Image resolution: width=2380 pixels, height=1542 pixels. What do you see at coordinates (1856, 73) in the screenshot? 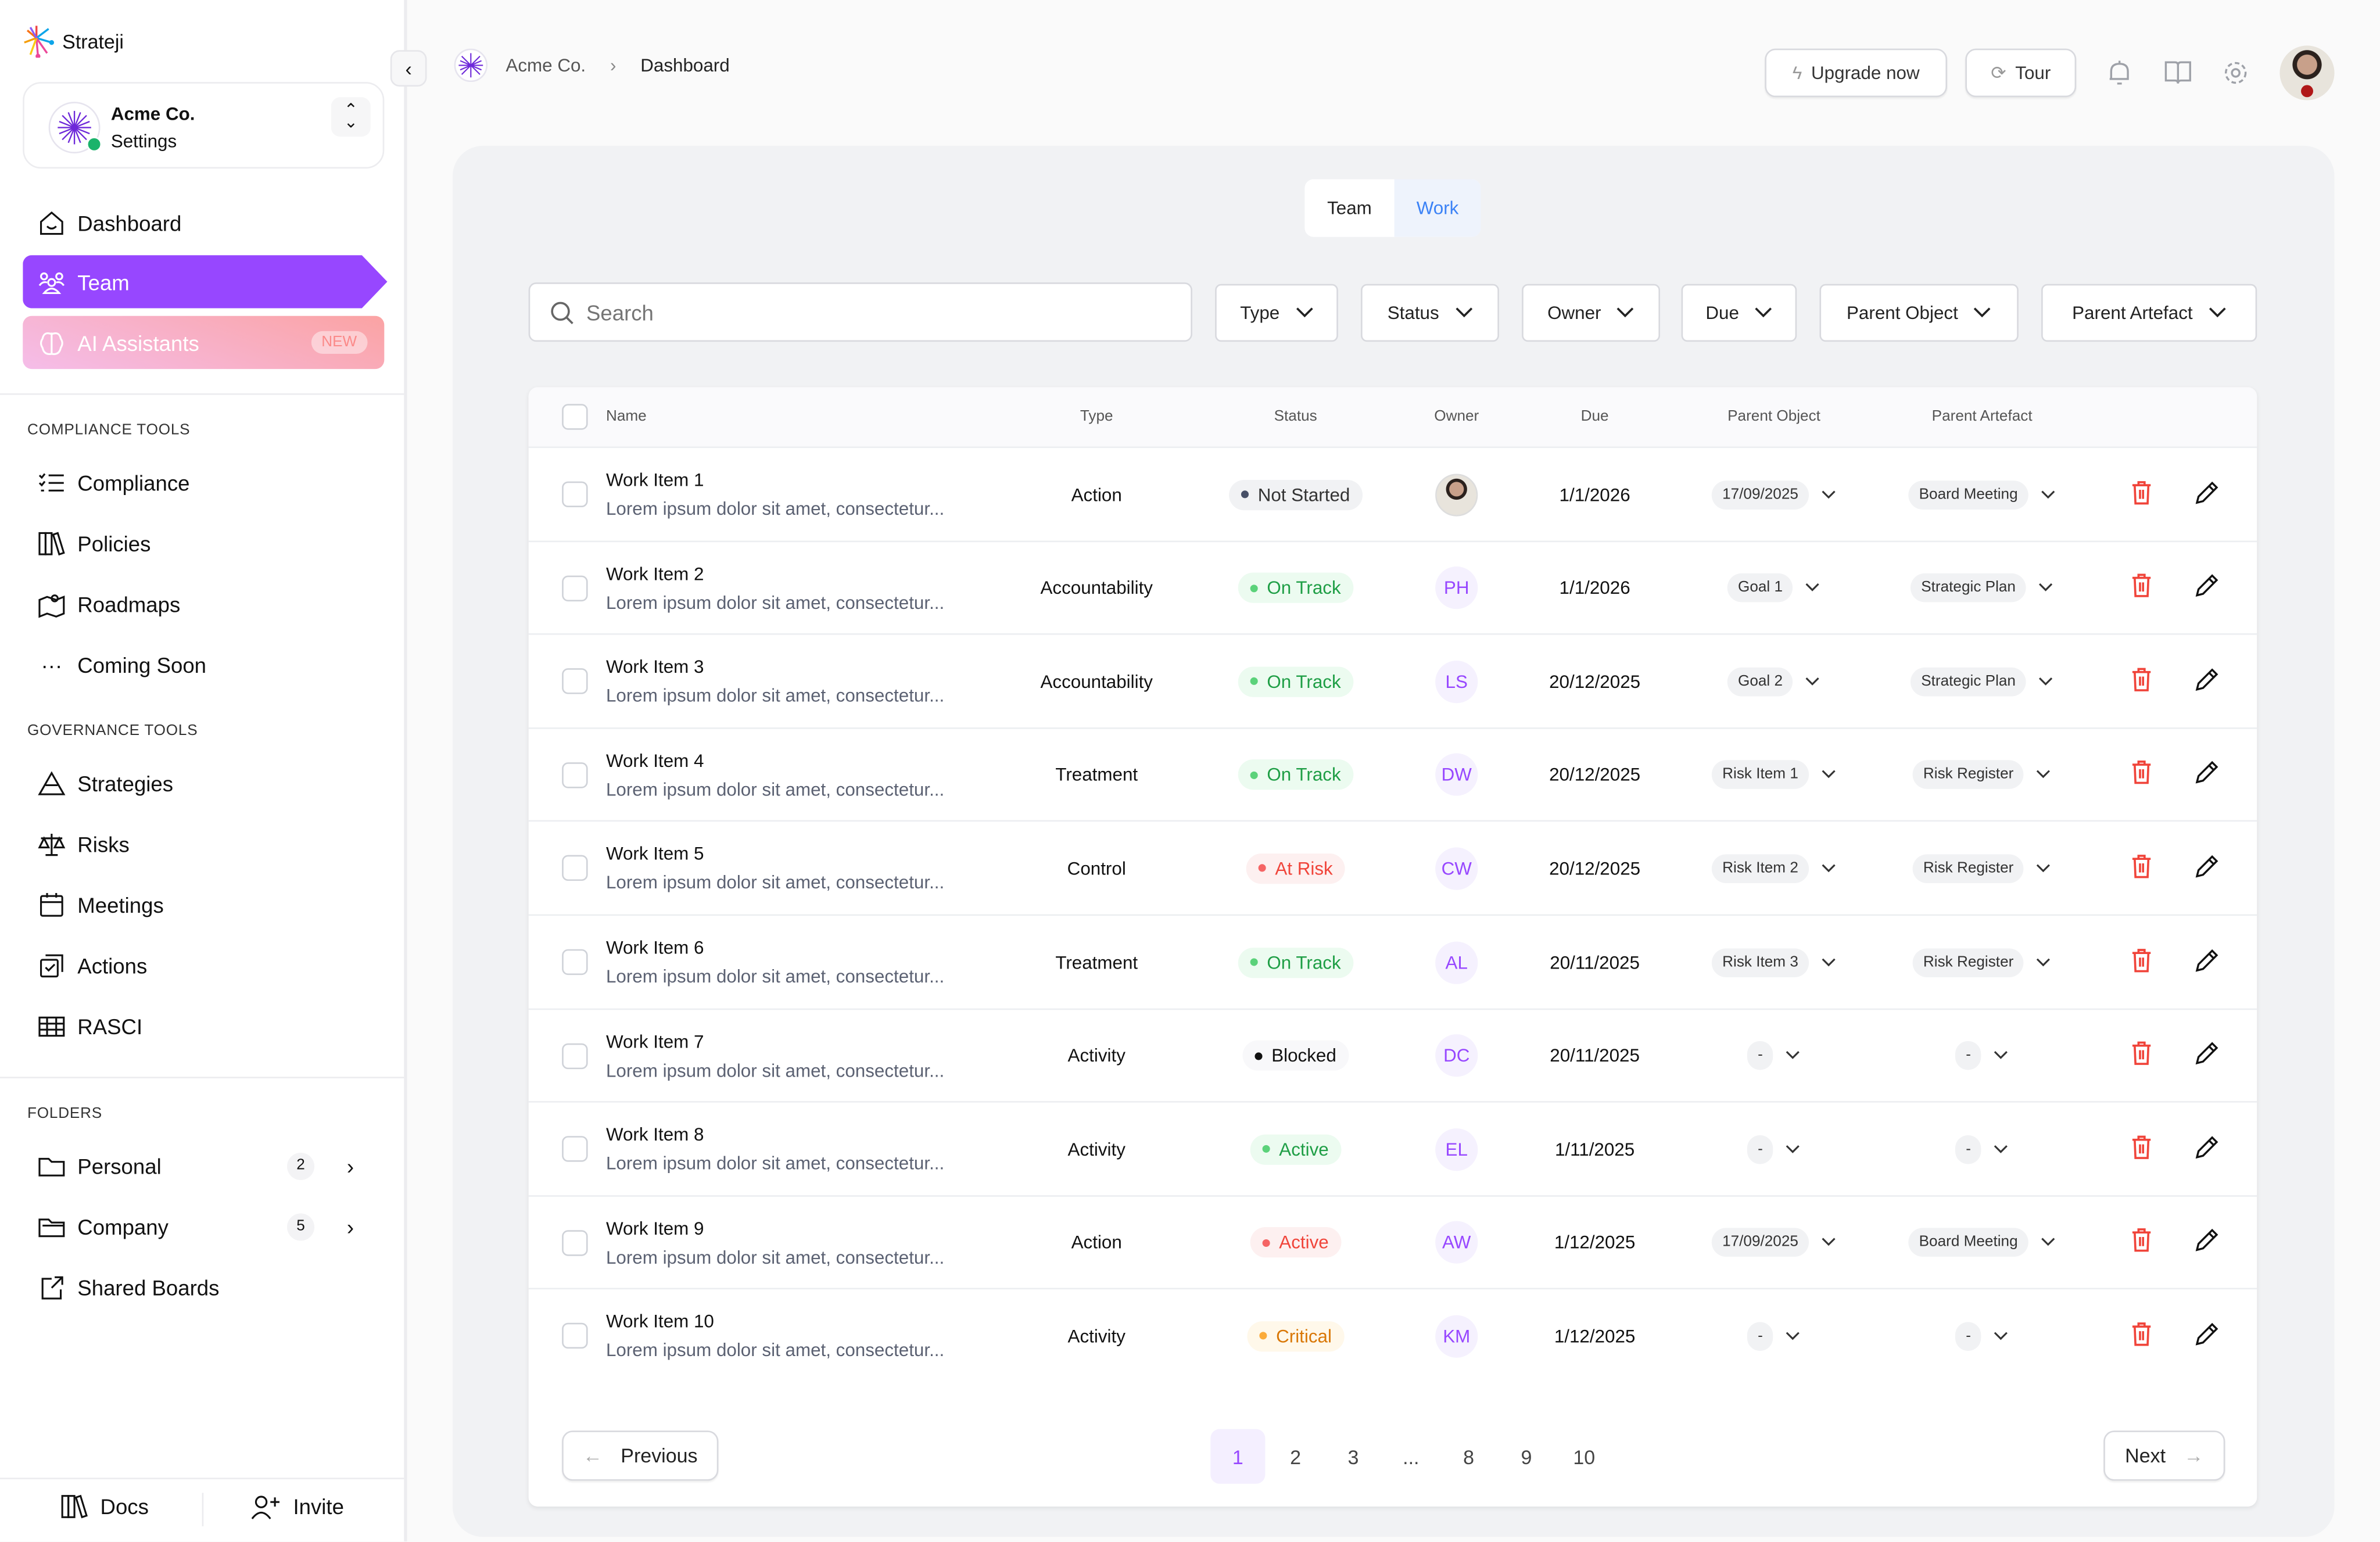
I see `upgrade-button: ϟ Upgrade now` at bounding box center [1856, 73].